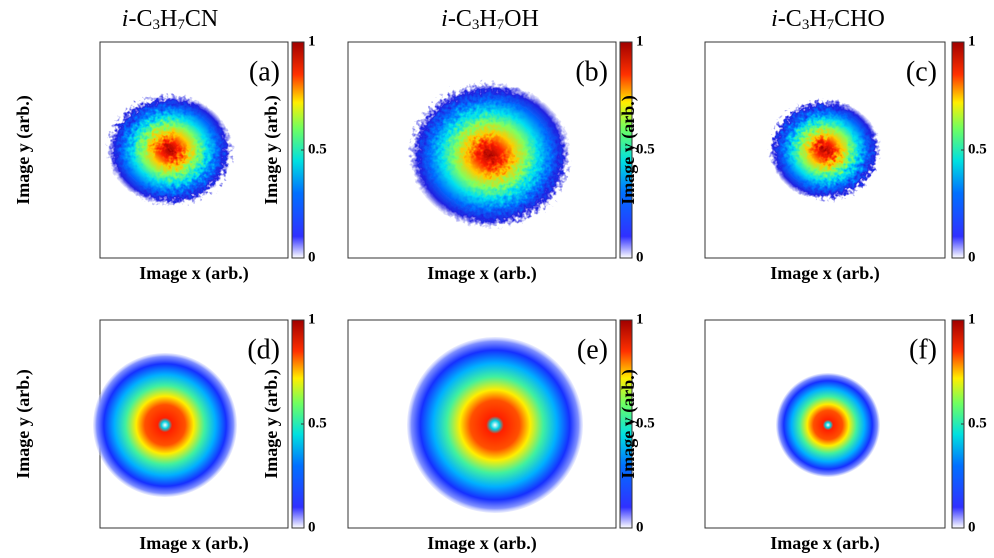  What do you see at coordinates (921, 71) in the screenshot?
I see `panel-label: (c)` at bounding box center [921, 71].